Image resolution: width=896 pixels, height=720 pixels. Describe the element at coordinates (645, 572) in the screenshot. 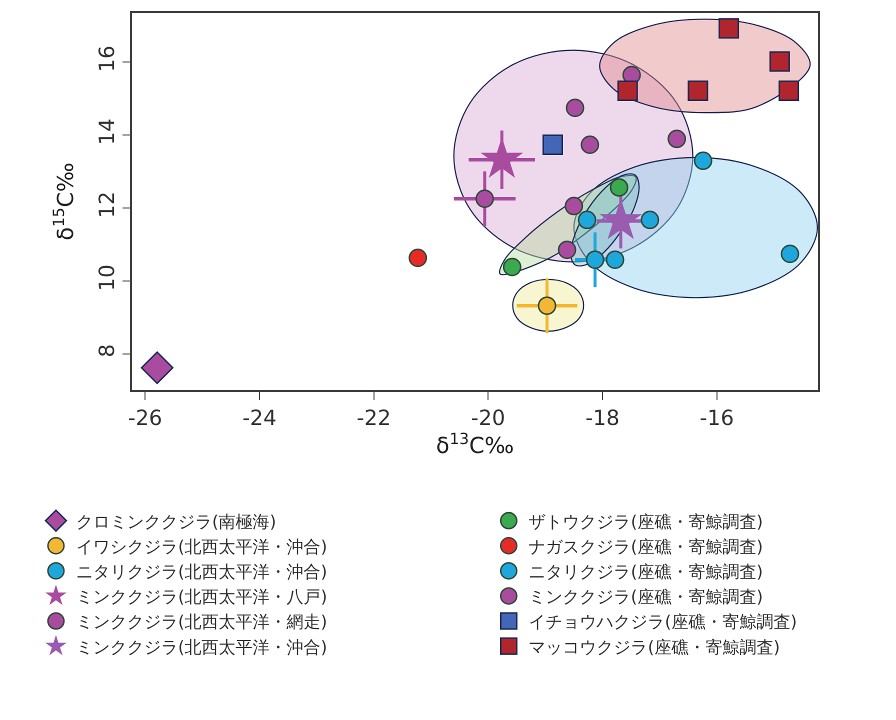

I see `legend-label: ニタリクジラ(座礁・寄鯨調査)` at that location.